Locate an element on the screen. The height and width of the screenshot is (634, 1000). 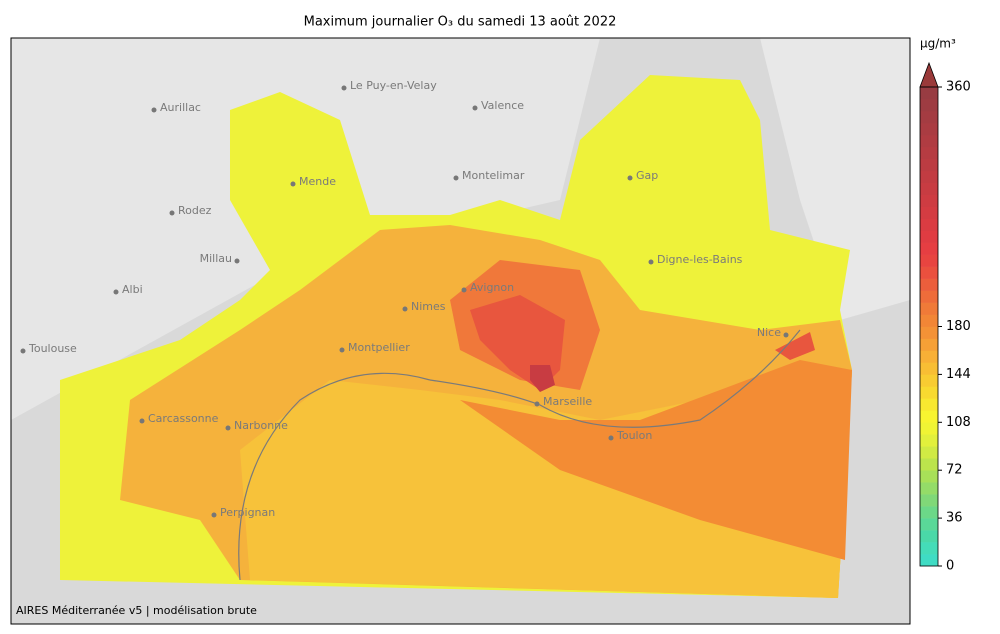
city-label: Toulon is located at coordinates (634, 435).